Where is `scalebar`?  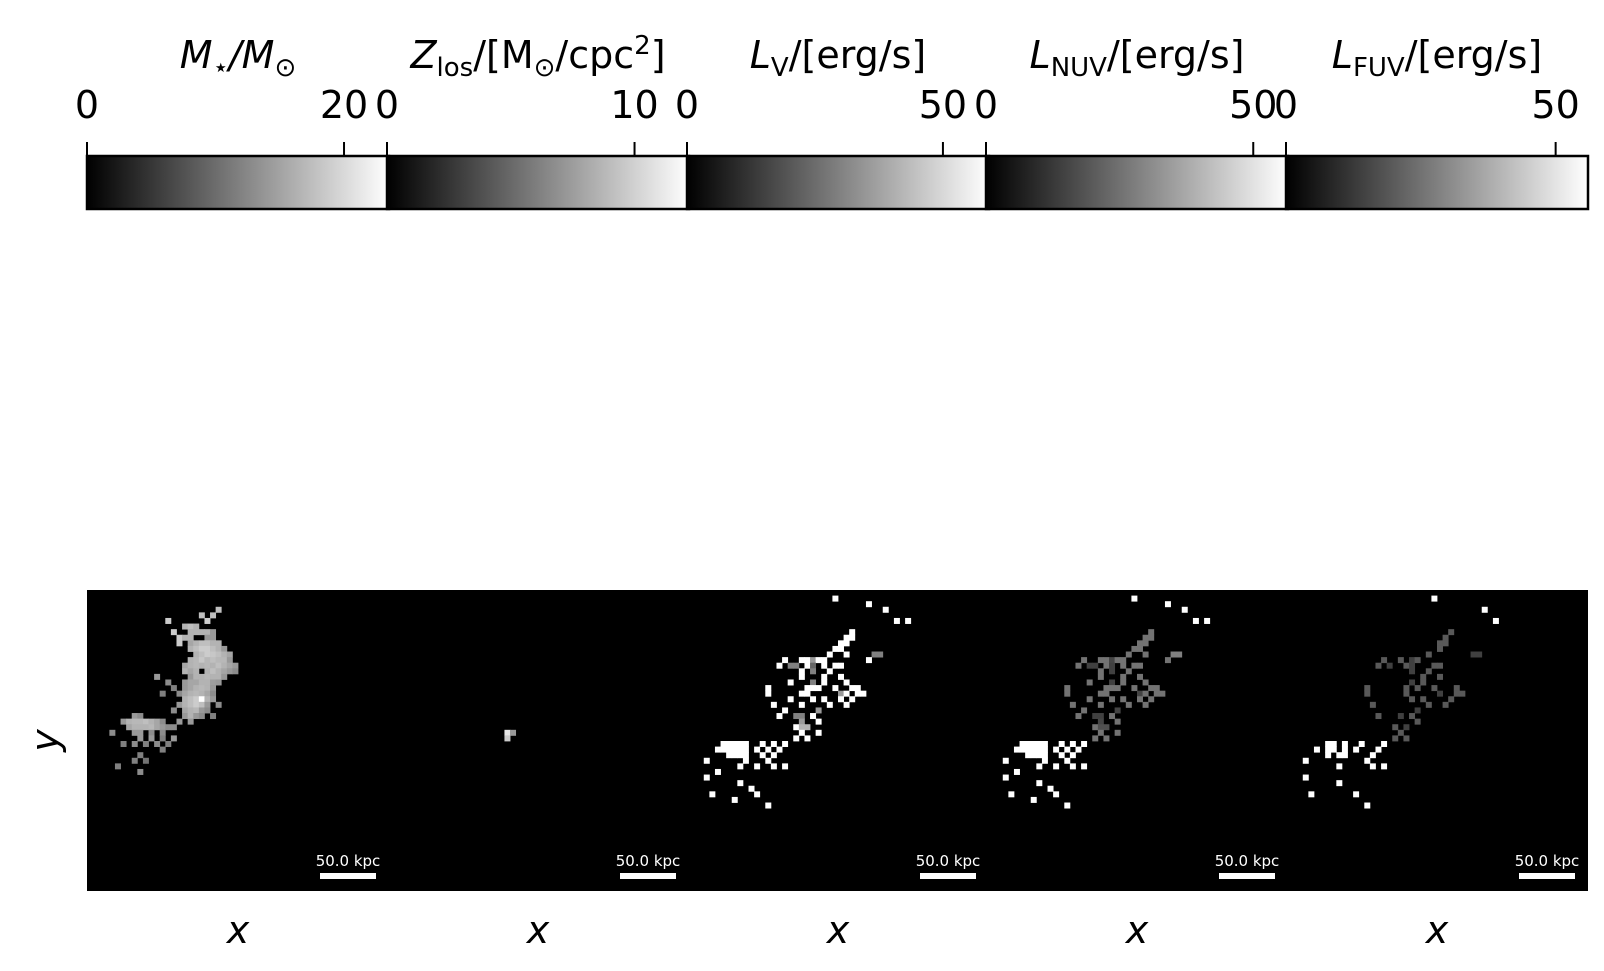 scalebar is located at coordinates (948, 876).